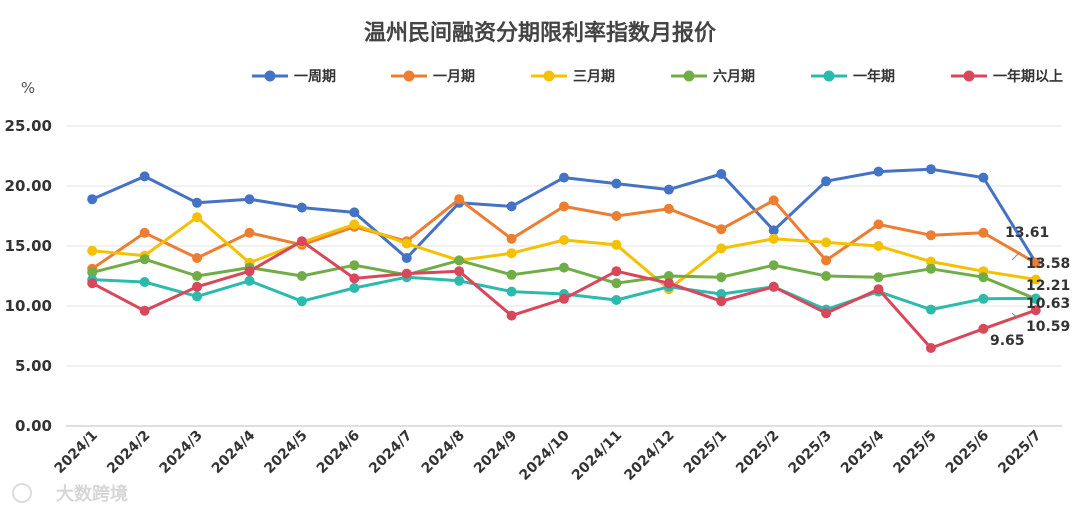 The height and width of the screenshot is (514, 1080). I want to click on x-tick-label: 2025/3, so click(810, 452).